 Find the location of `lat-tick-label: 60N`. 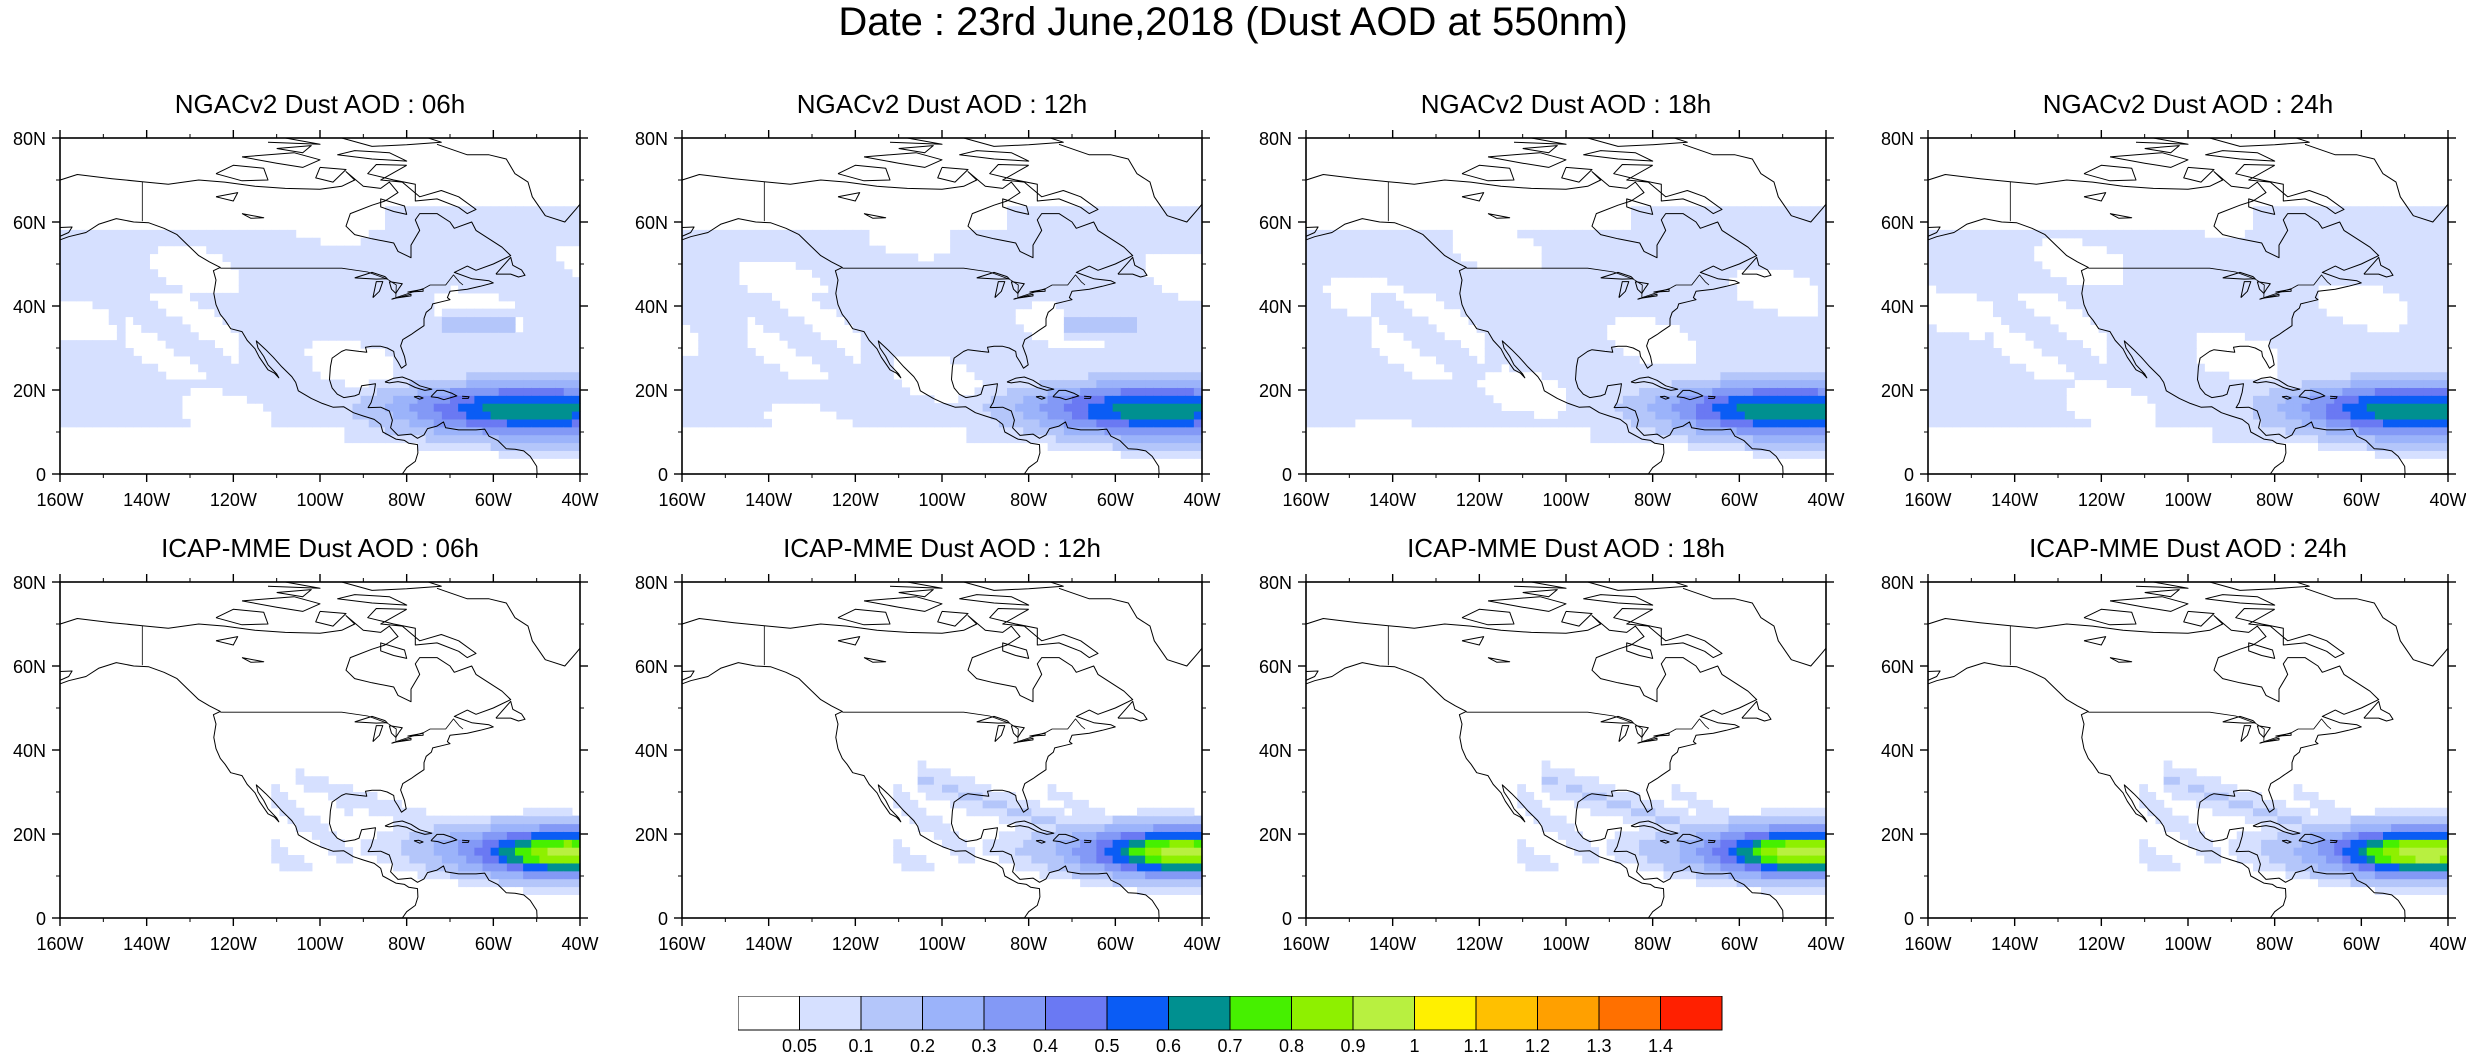

lat-tick-label: 60N is located at coordinates (1275, 223).